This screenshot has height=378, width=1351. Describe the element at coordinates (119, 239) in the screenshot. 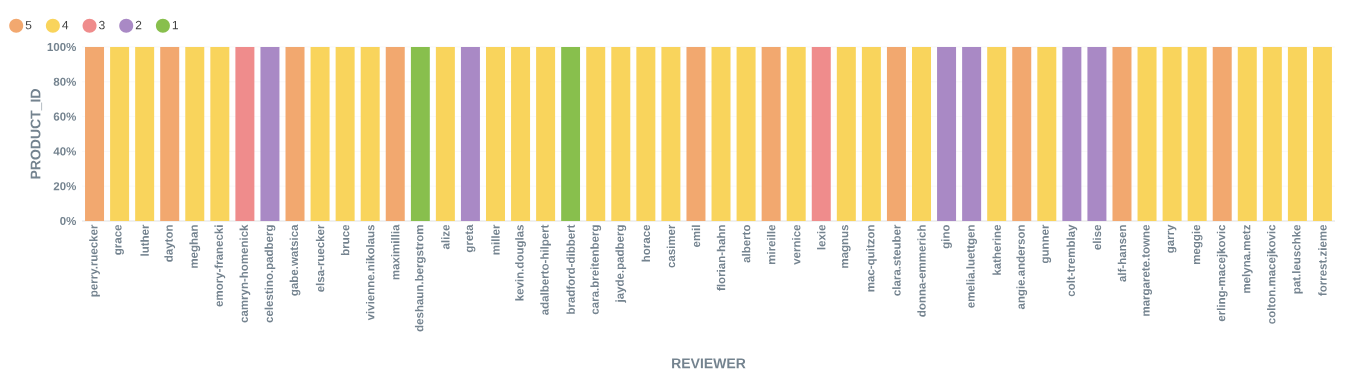

I see `x-tick-label: grace` at that location.